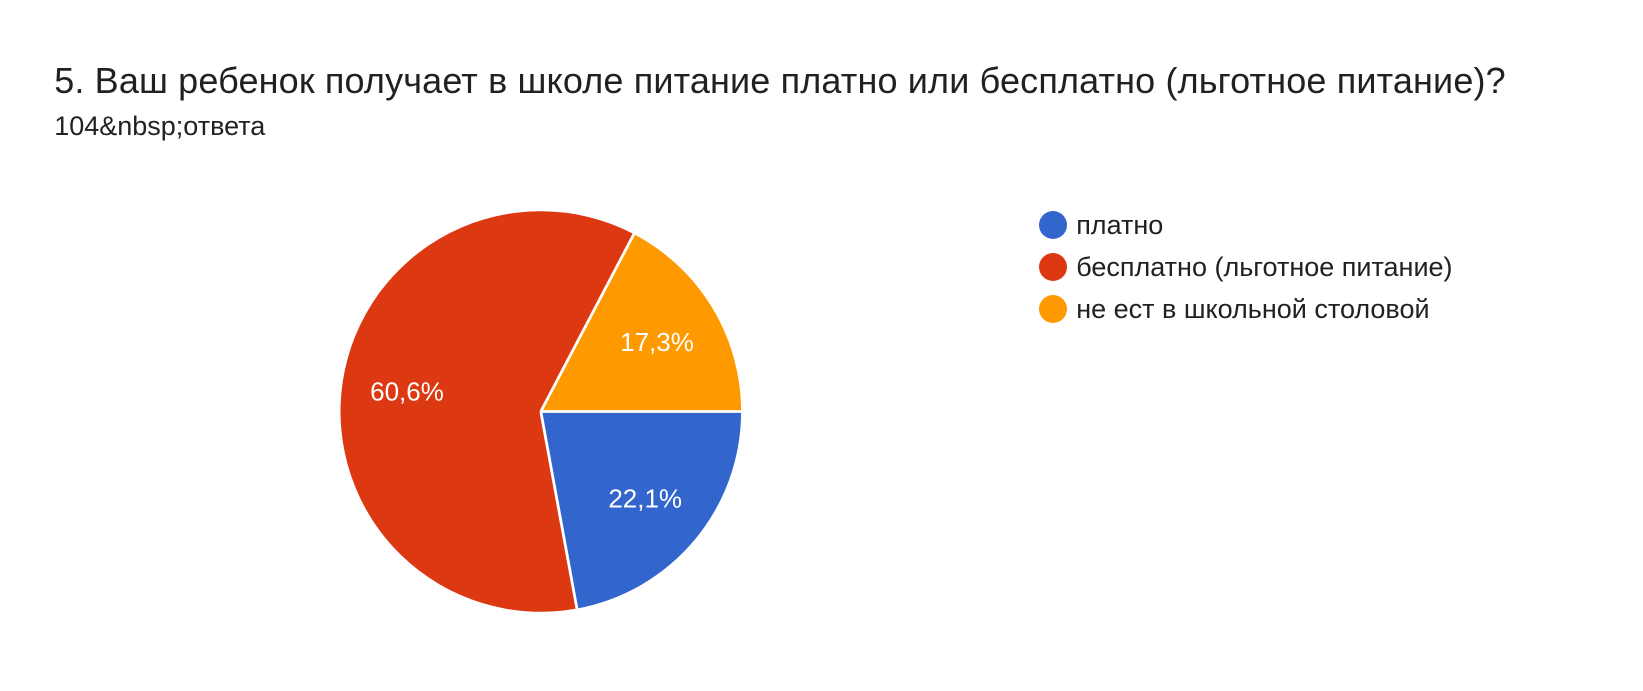  I want to click on svg-text: 22,1%, so click(645, 499).